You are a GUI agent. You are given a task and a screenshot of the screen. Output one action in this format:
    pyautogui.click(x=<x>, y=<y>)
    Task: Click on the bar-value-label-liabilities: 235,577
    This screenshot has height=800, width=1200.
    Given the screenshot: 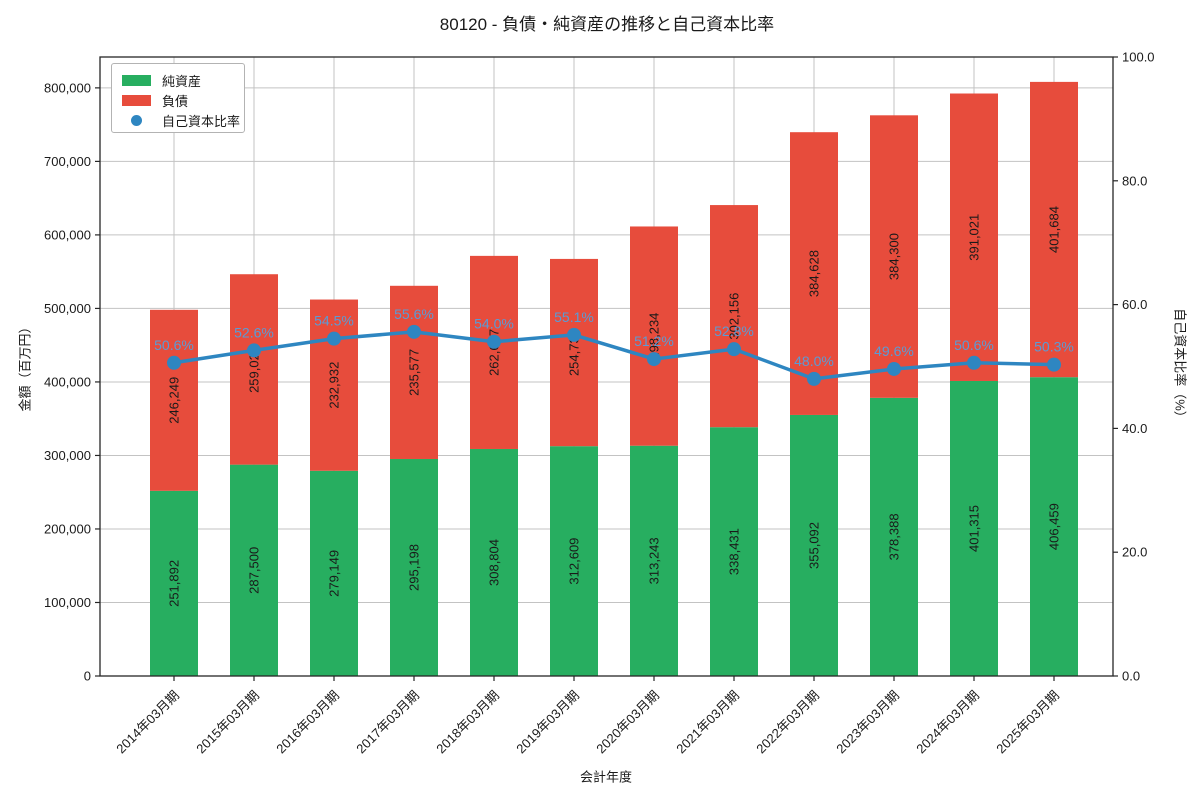 What is the action you would take?
    pyautogui.click(x=414, y=372)
    